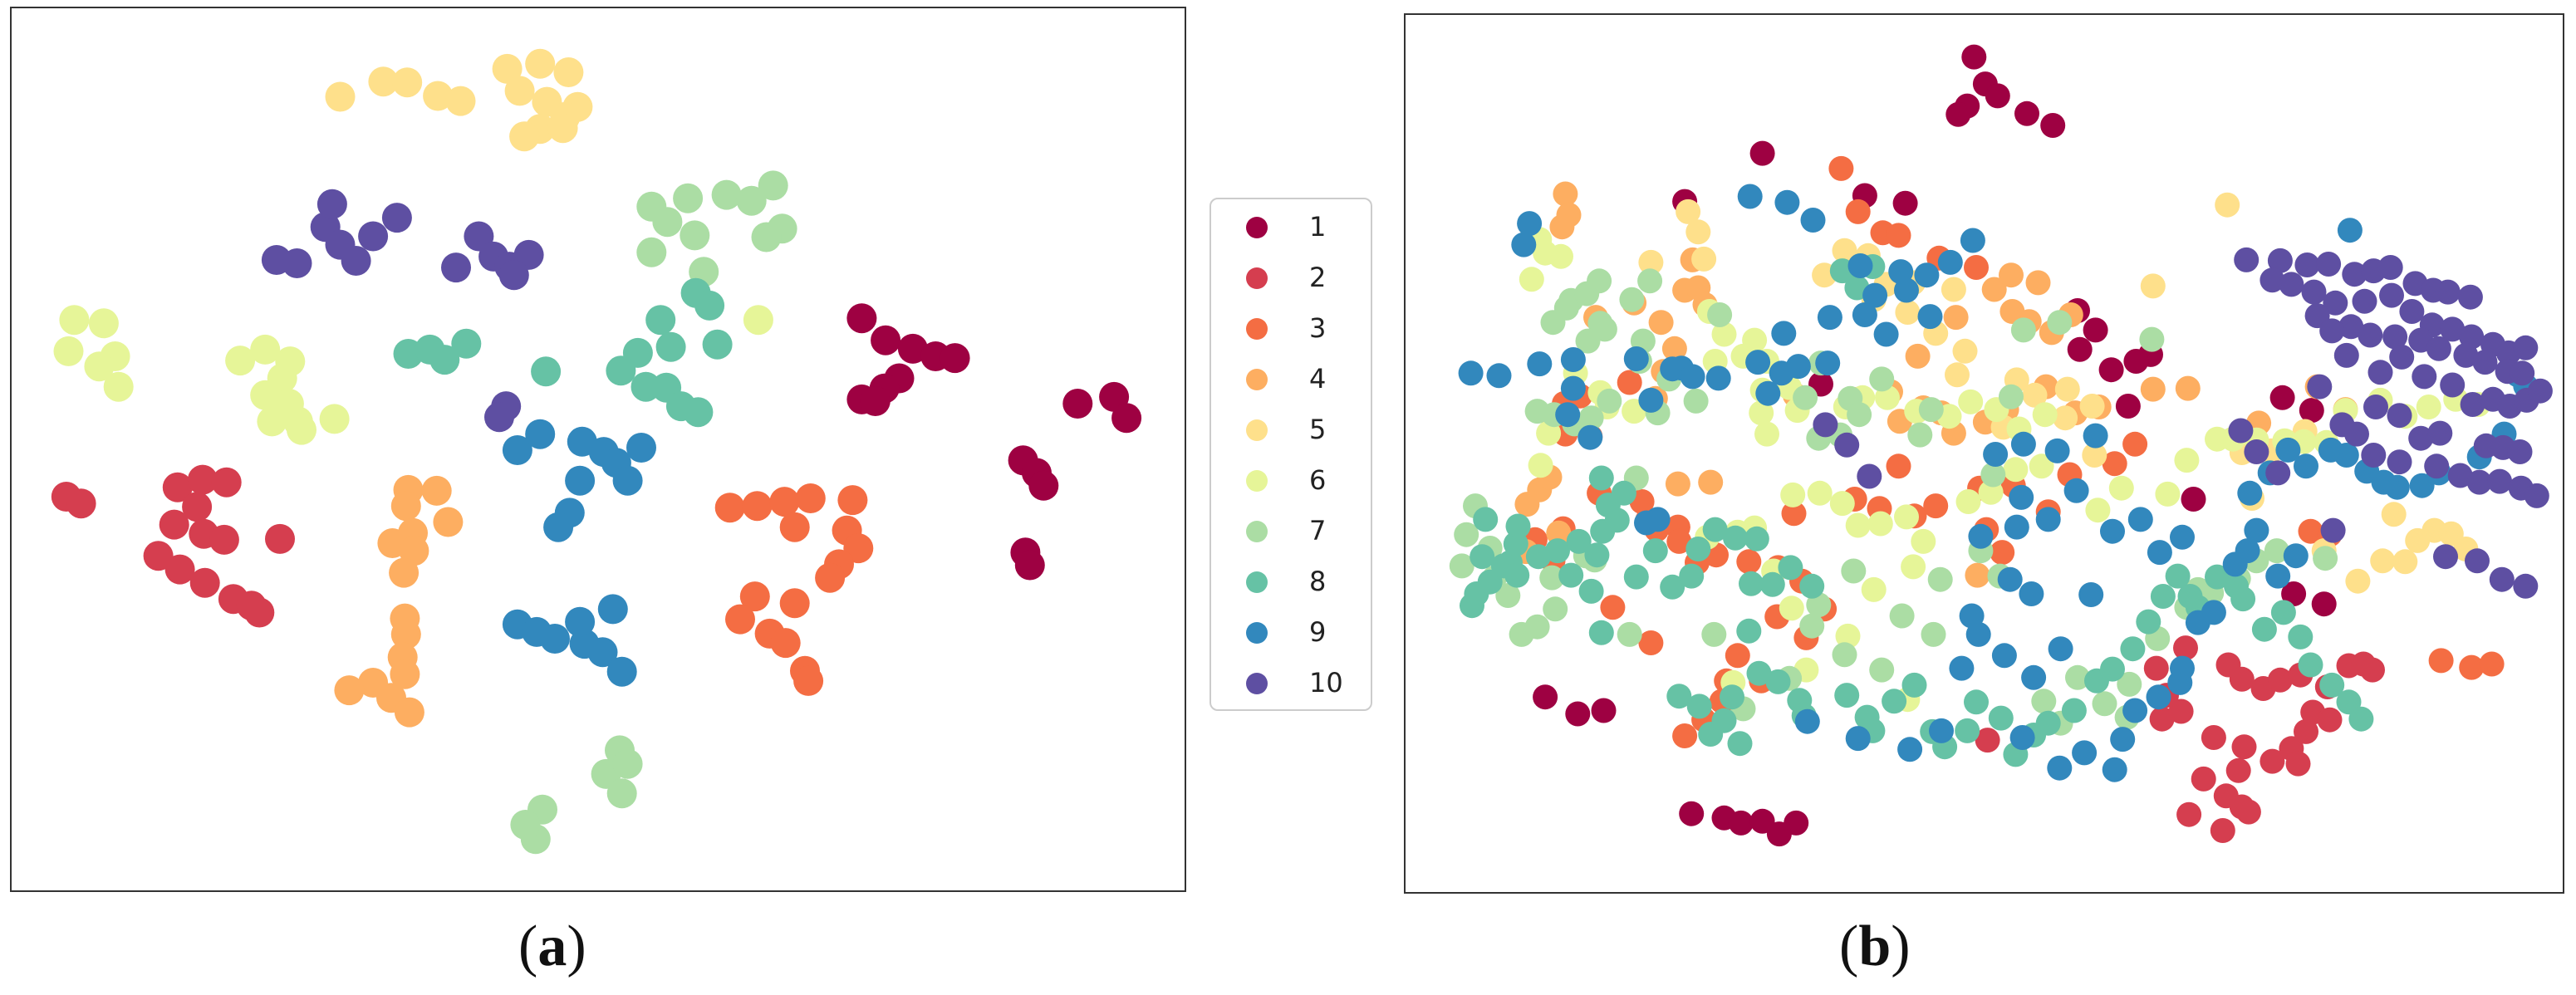 This screenshot has height=995, width=2576. I want to click on legend-label: 4, so click(1318, 379).